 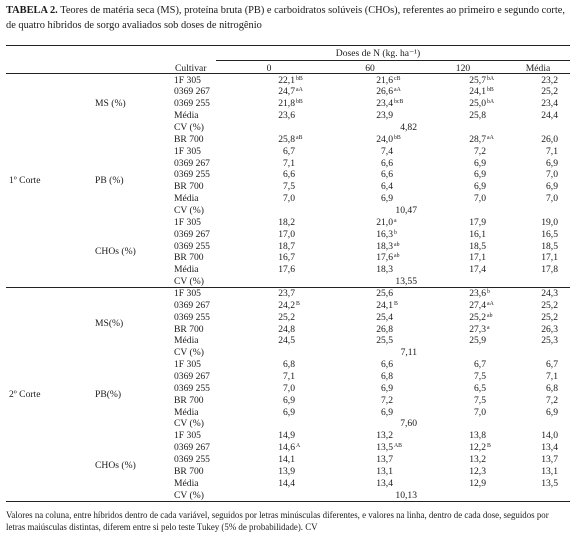 What do you see at coordinates (289, 187) in the screenshot?
I see `cell-dose-0-value: 7,5` at bounding box center [289, 187].